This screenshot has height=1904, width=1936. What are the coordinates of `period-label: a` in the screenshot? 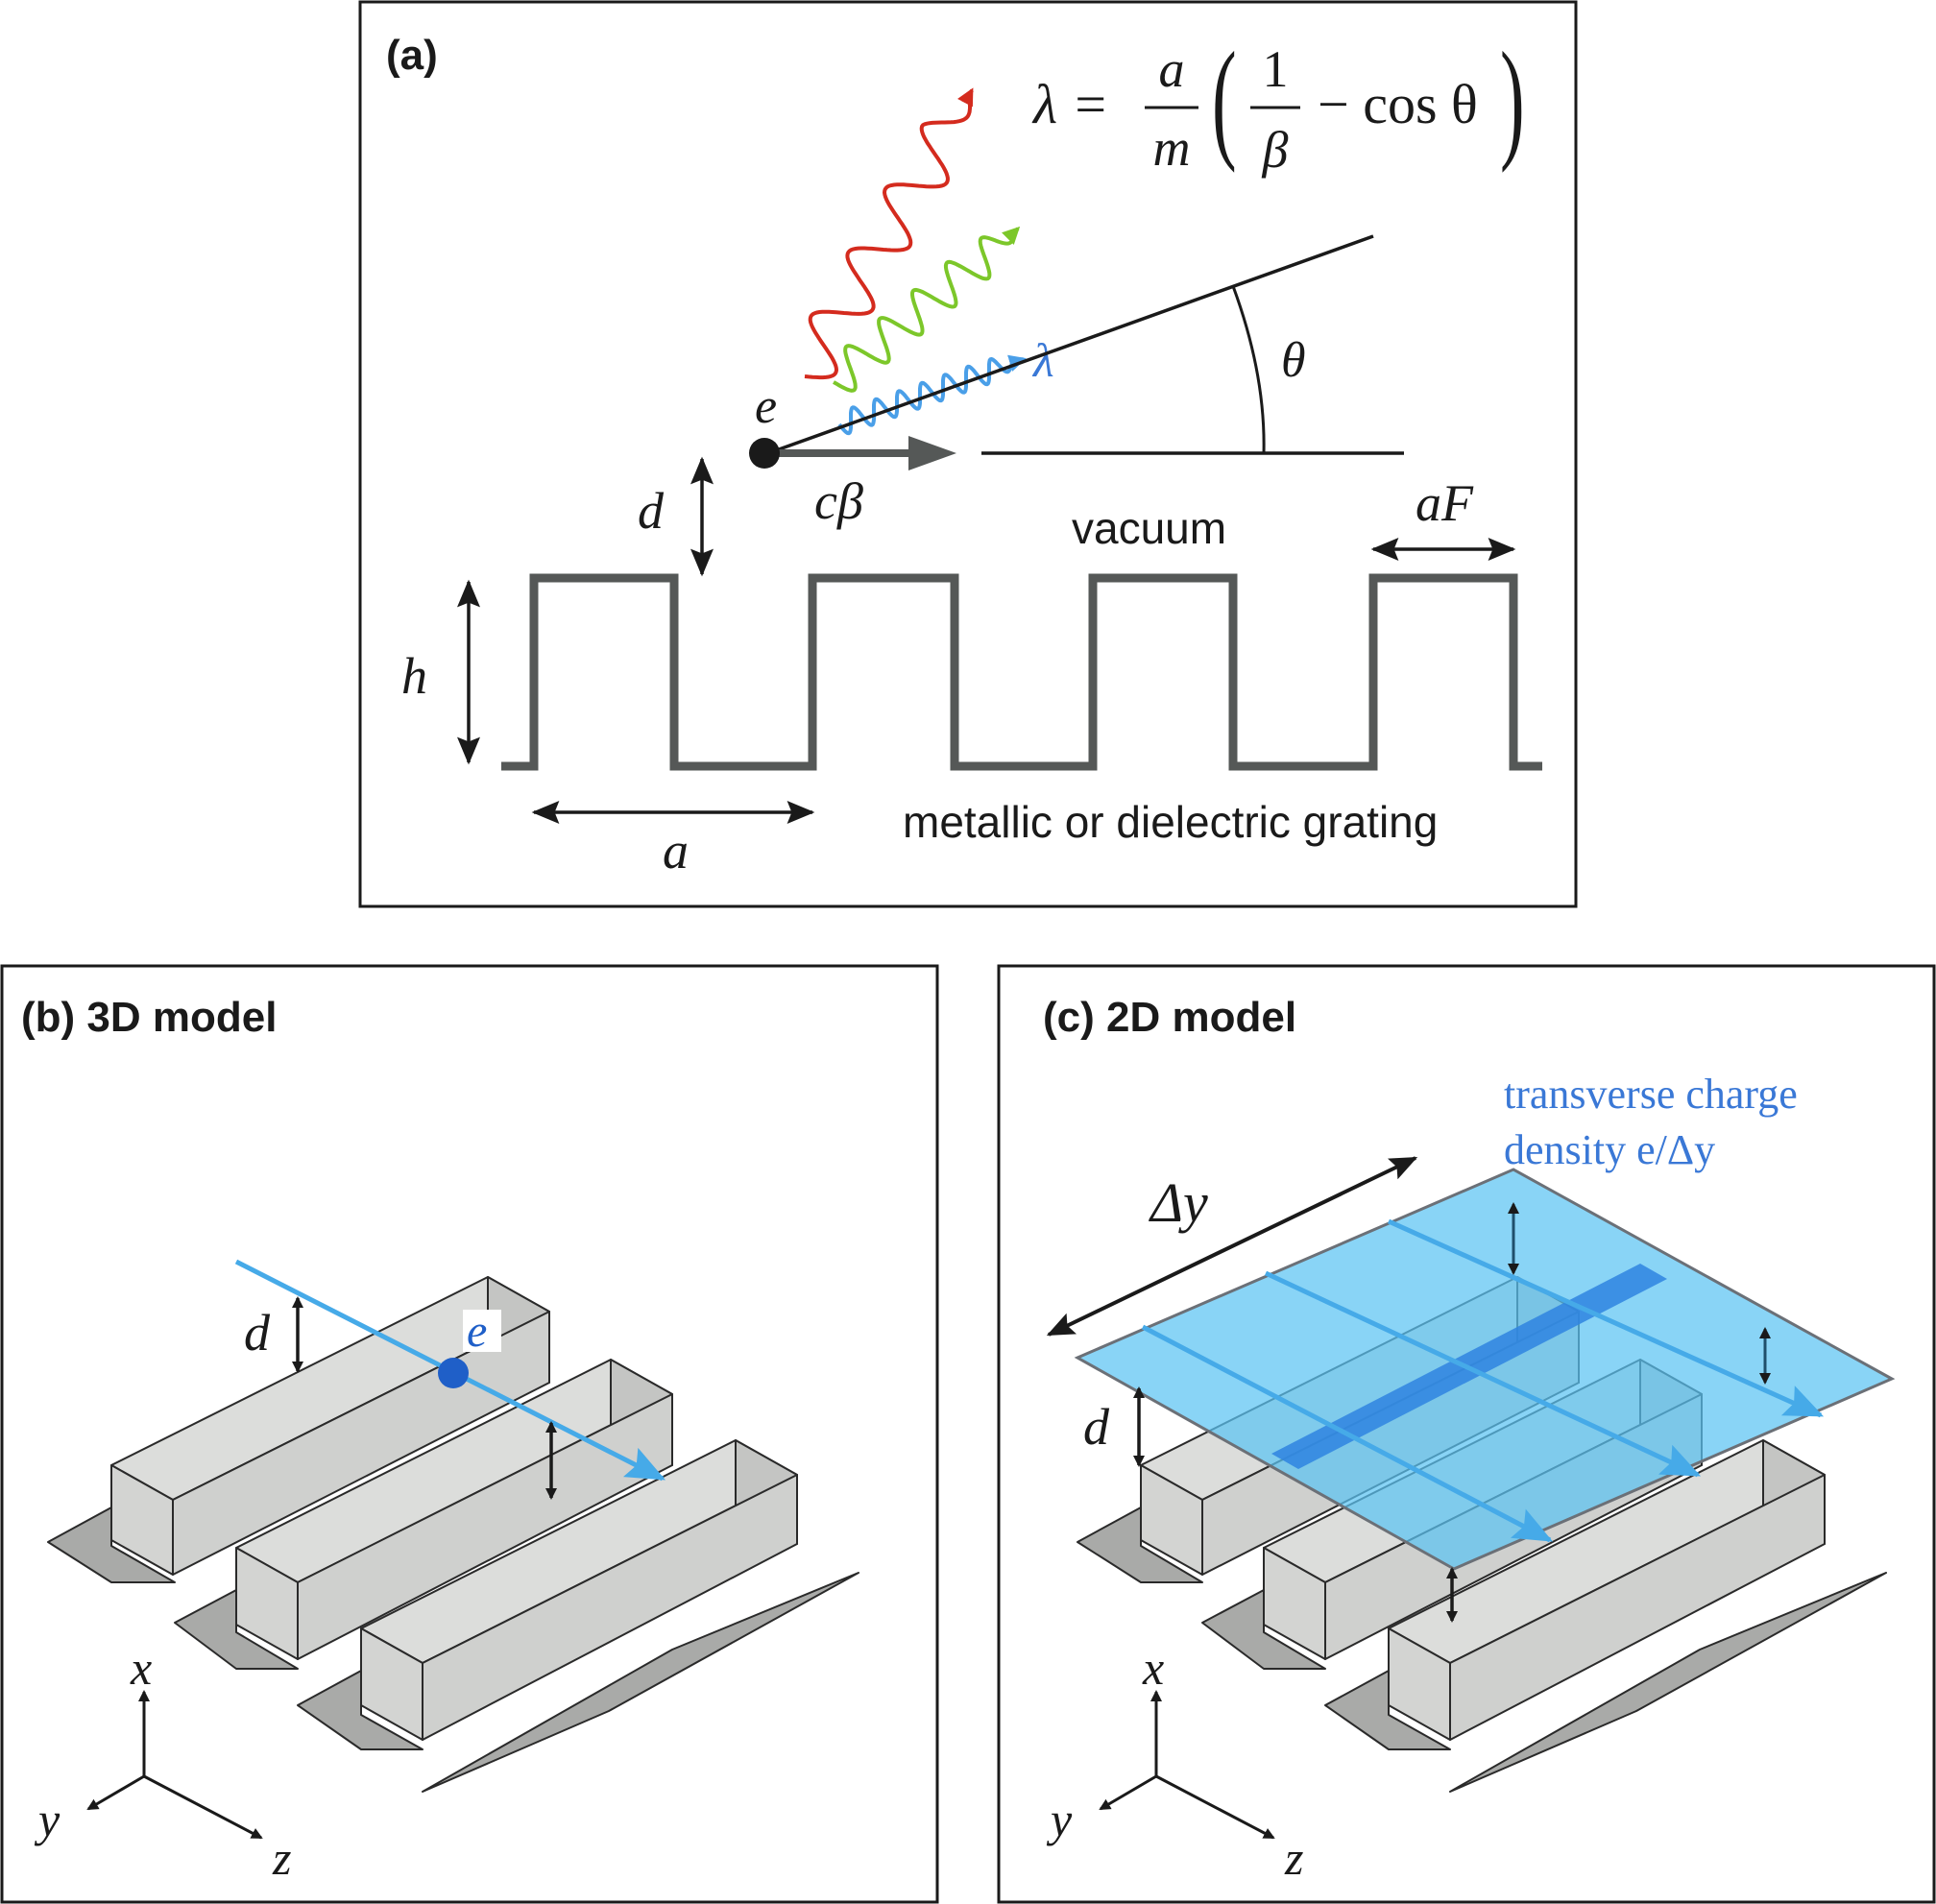 It's located at (676, 851).